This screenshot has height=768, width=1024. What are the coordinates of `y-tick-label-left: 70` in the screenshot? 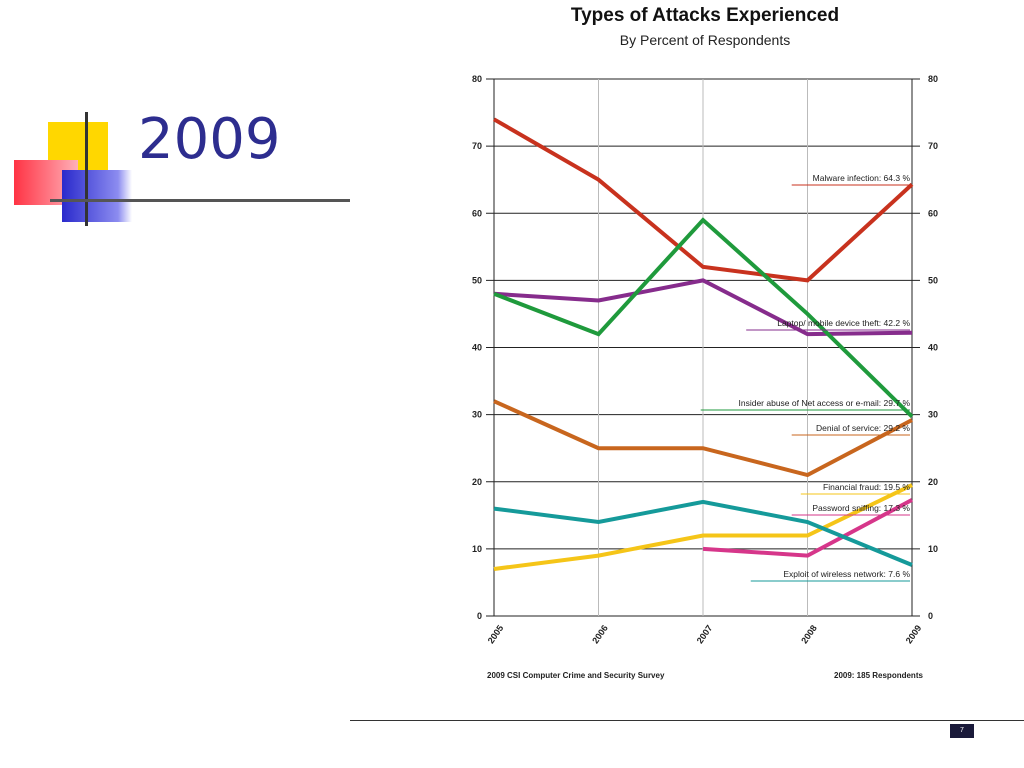 It's located at (477, 146).